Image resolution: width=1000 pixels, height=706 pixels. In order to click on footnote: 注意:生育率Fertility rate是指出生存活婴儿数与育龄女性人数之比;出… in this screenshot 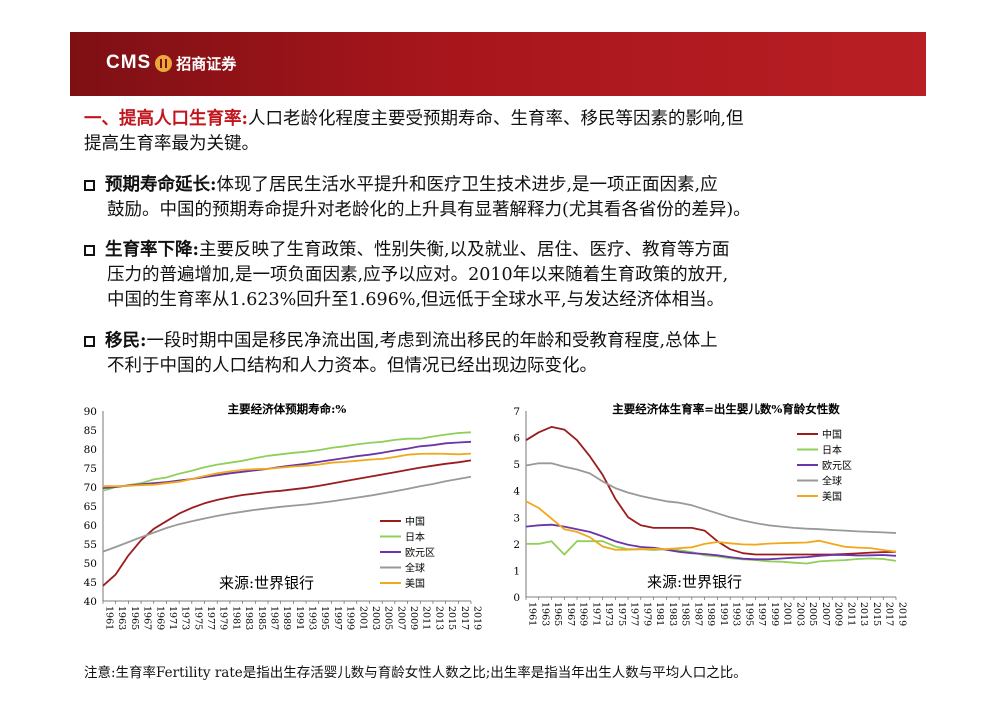, I will do `click(415, 673)`.